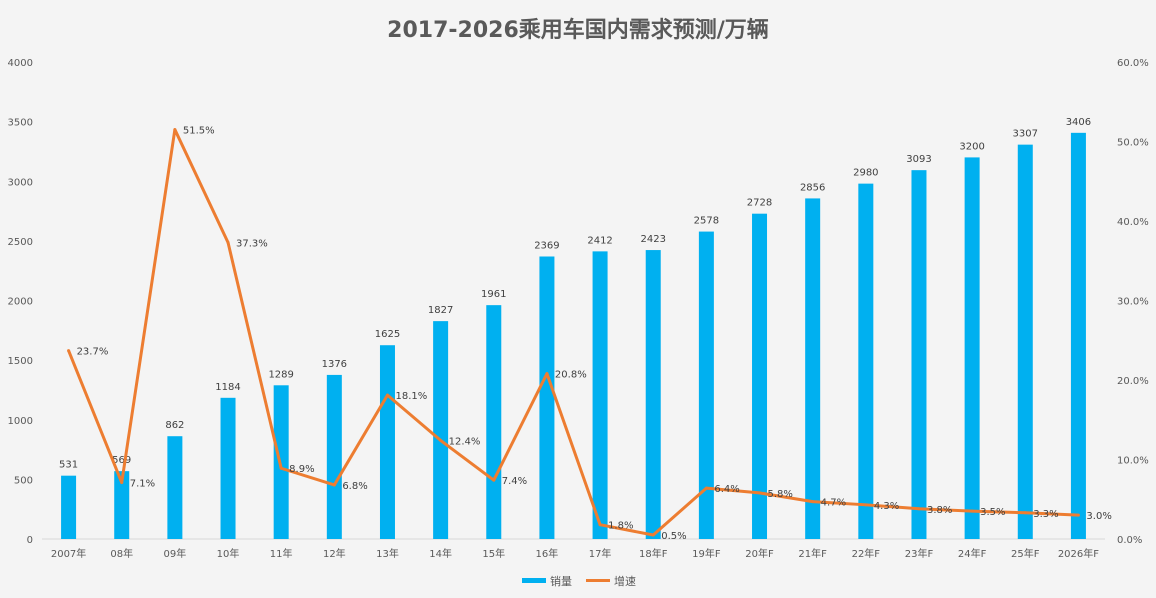 The width and height of the screenshot is (1156, 598). I want to click on bar-value-label: 2980, so click(865, 173).